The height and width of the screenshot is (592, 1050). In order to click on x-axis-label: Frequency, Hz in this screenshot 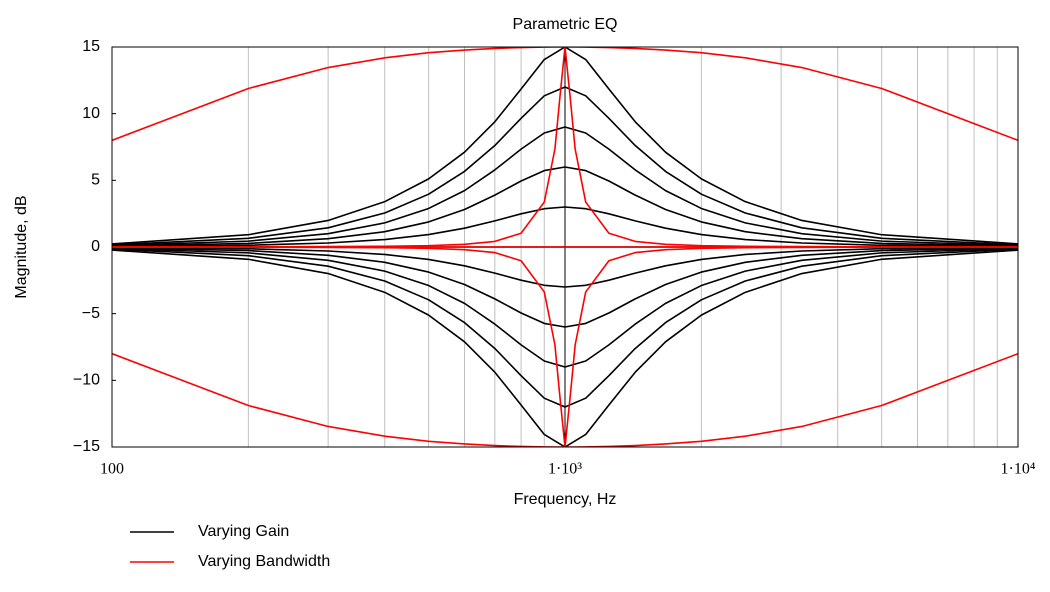, I will do `click(565, 499)`.